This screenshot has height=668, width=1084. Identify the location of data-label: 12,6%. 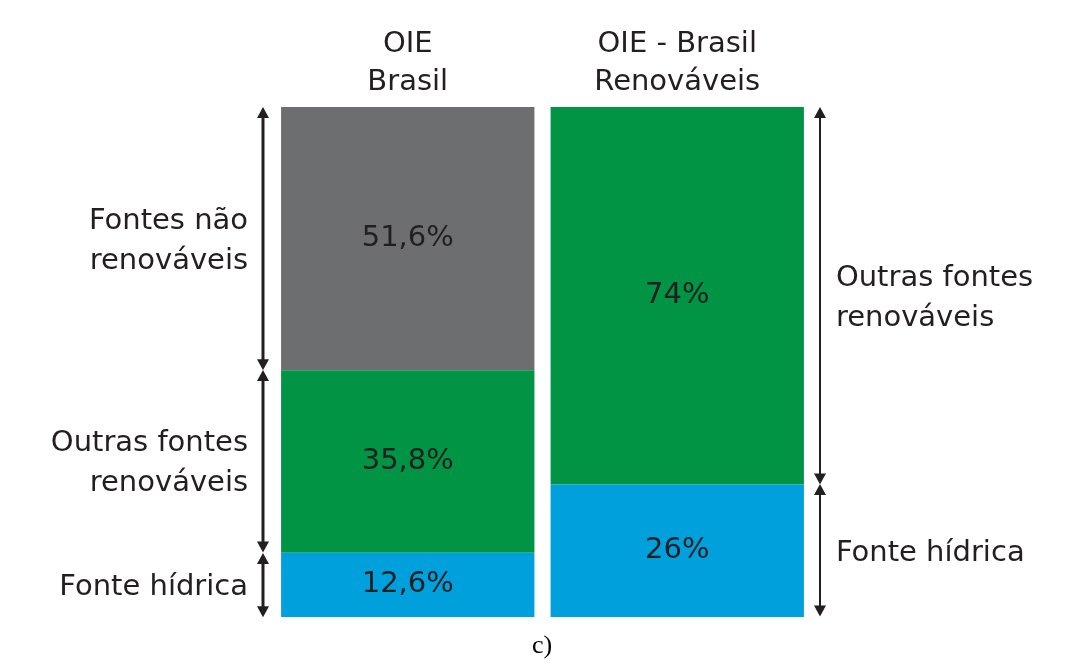
(407, 582).